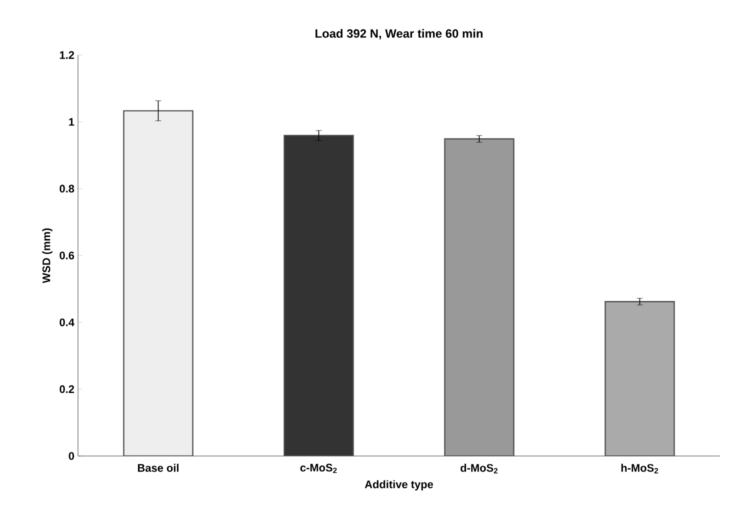 This screenshot has width=746, height=512. I want to click on chart-title: Load 392 N, Wear time 60 min, so click(399, 34).